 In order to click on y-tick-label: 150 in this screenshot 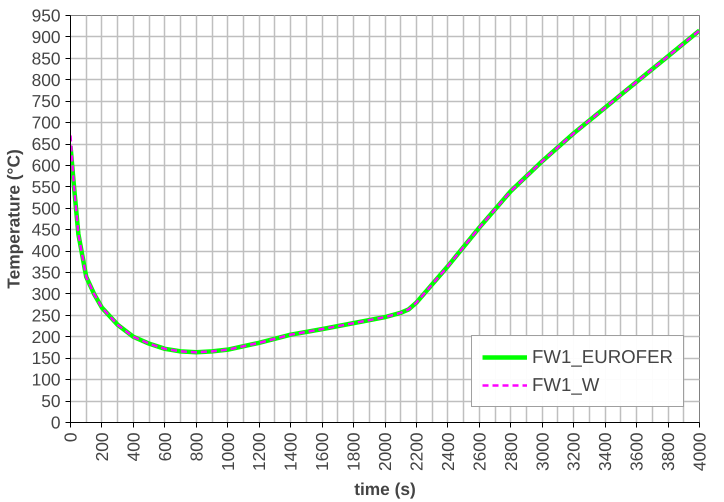, I will do `click(46, 358)`.